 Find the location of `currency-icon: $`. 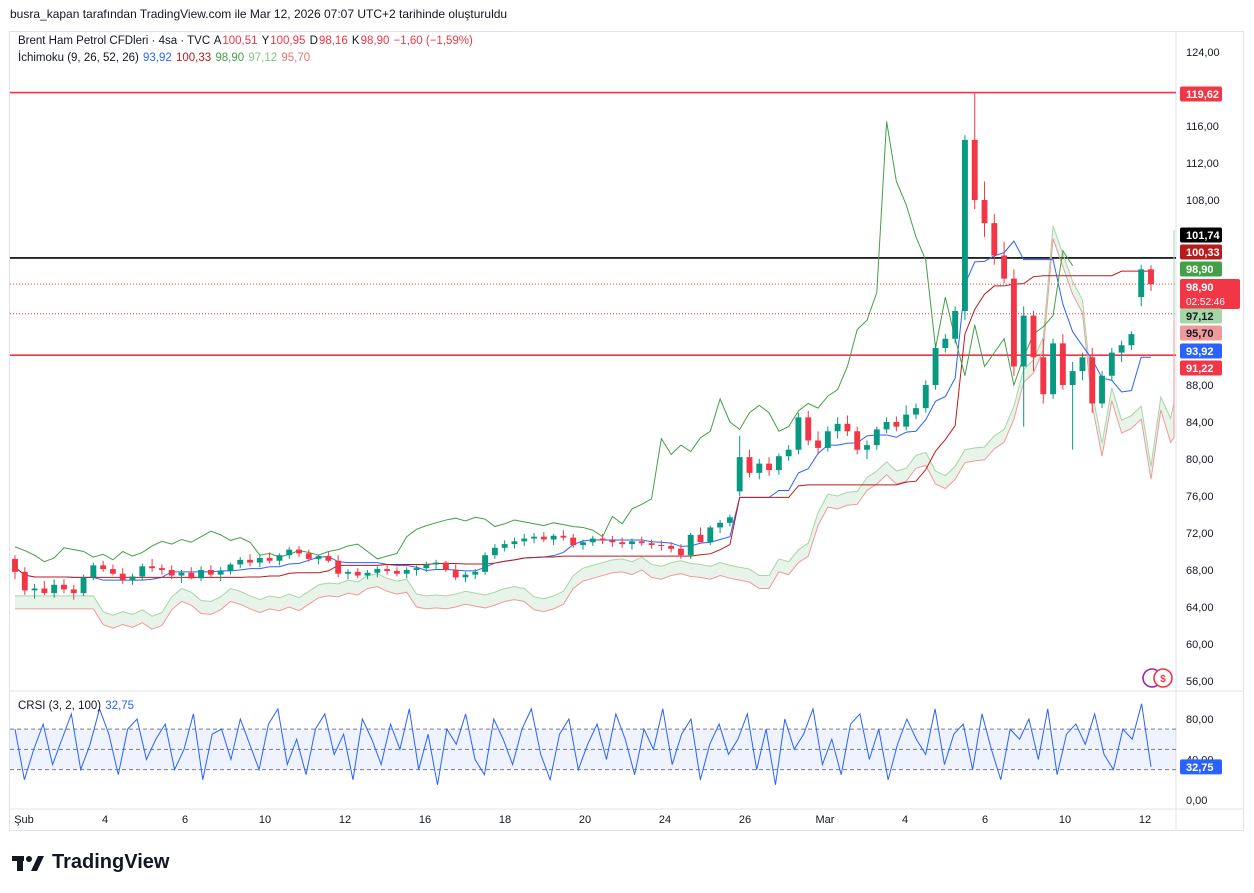

currency-icon: $ is located at coordinates (1157, 678).